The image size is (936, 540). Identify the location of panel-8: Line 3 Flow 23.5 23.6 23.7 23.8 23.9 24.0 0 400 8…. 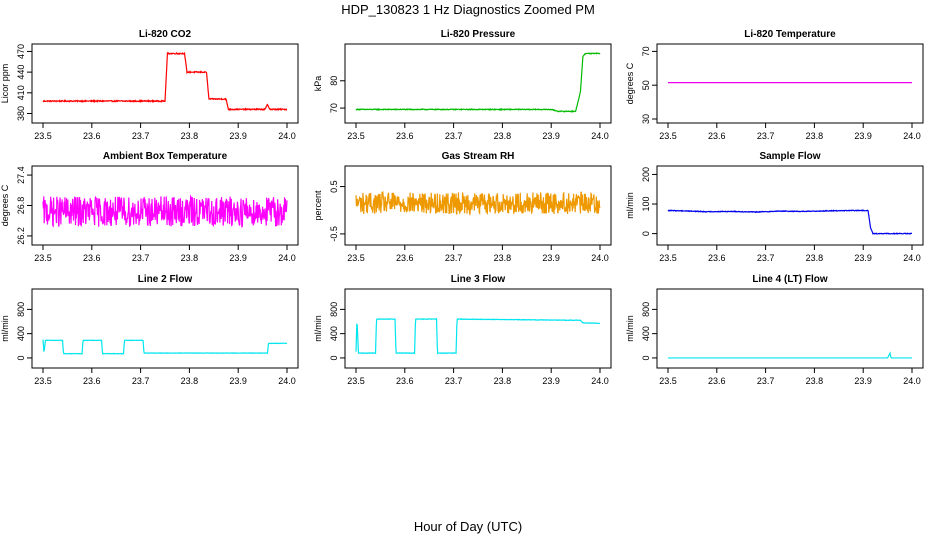
(462, 330).